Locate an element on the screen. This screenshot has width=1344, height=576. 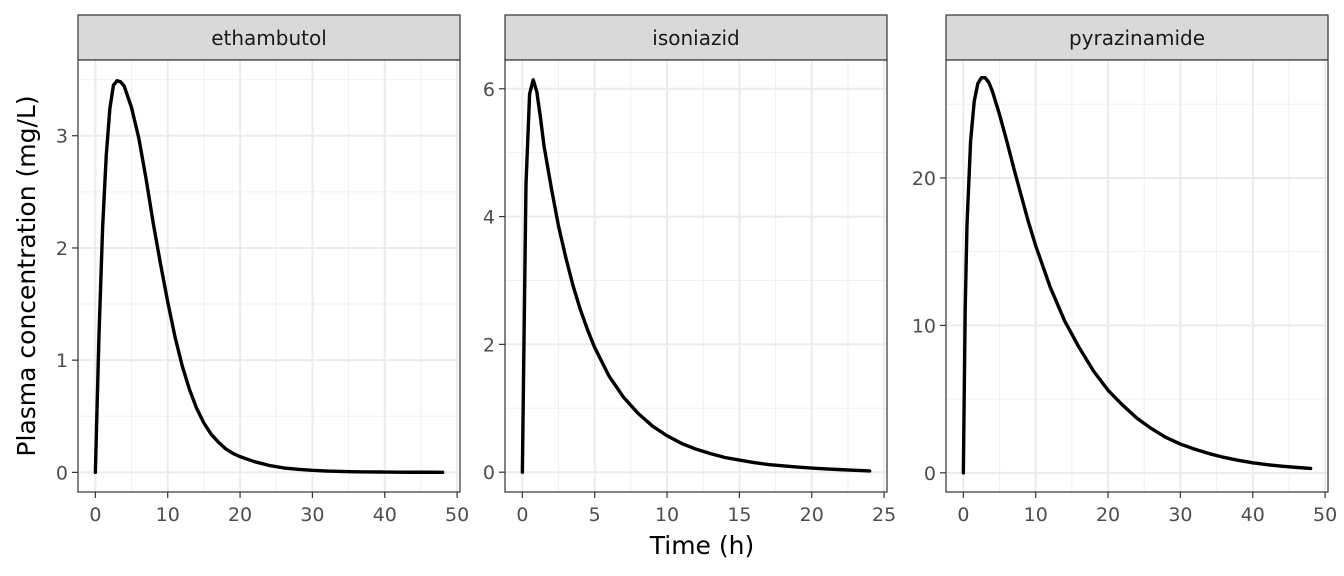
facet-strip-label: ethambutol is located at coordinates (269, 38).